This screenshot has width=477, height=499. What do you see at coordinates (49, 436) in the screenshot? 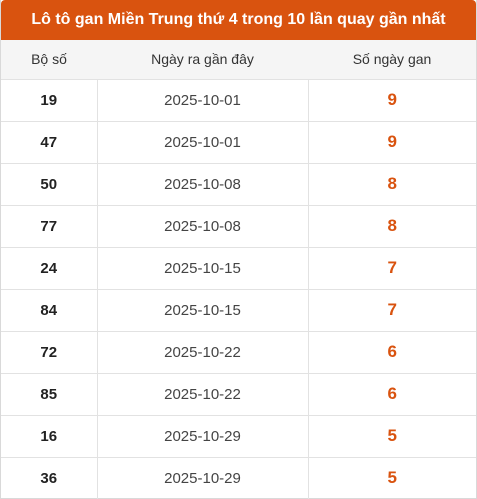
I see `cell-number: 16` at bounding box center [49, 436].